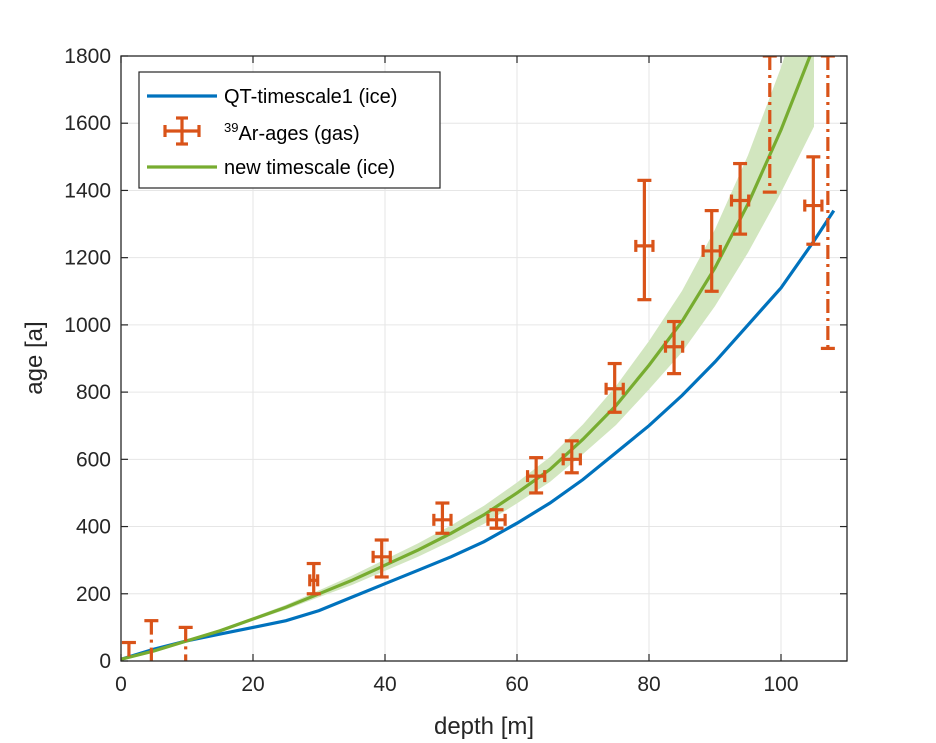 The width and height of the screenshot is (936, 743). I want to click on x-tick-label: 100, so click(780, 684).